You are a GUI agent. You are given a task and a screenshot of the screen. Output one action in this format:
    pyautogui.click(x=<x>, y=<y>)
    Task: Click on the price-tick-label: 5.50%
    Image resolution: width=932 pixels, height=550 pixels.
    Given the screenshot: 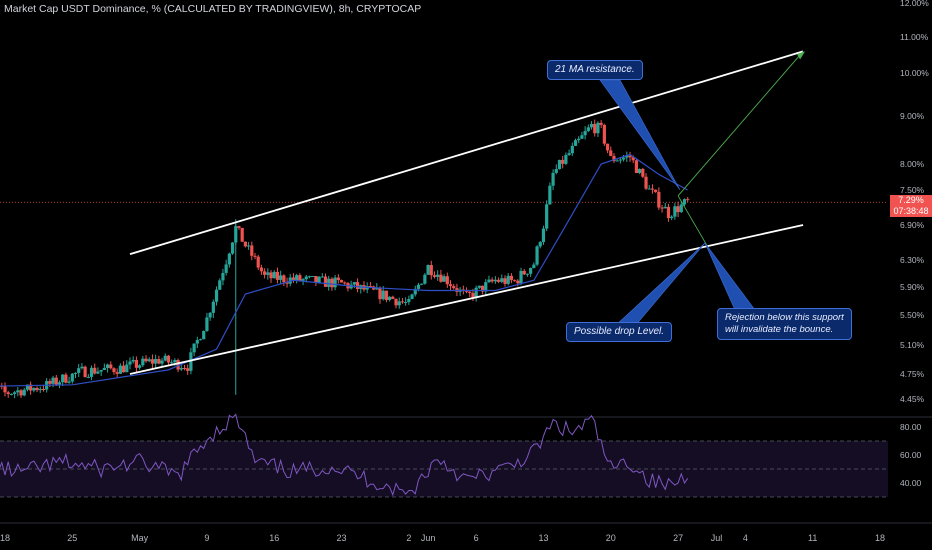 What is the action you would take?
    pyautogui.click(x=912, y=315)
    